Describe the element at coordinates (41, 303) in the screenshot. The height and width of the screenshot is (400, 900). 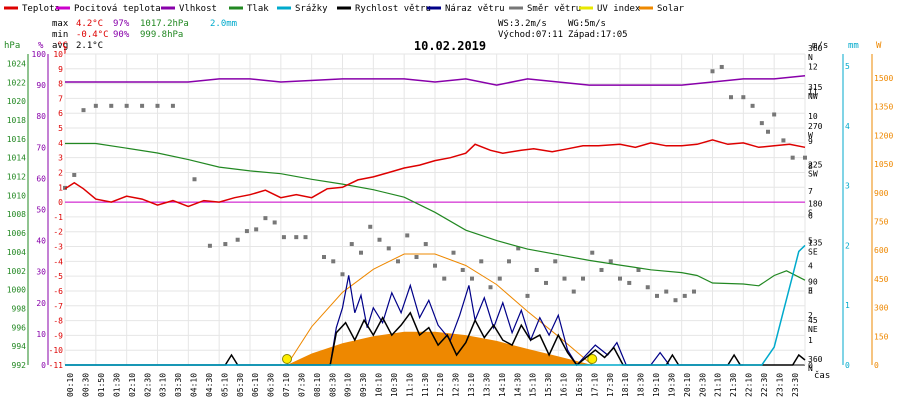
I see `pct-tick-2: 20` at that location.